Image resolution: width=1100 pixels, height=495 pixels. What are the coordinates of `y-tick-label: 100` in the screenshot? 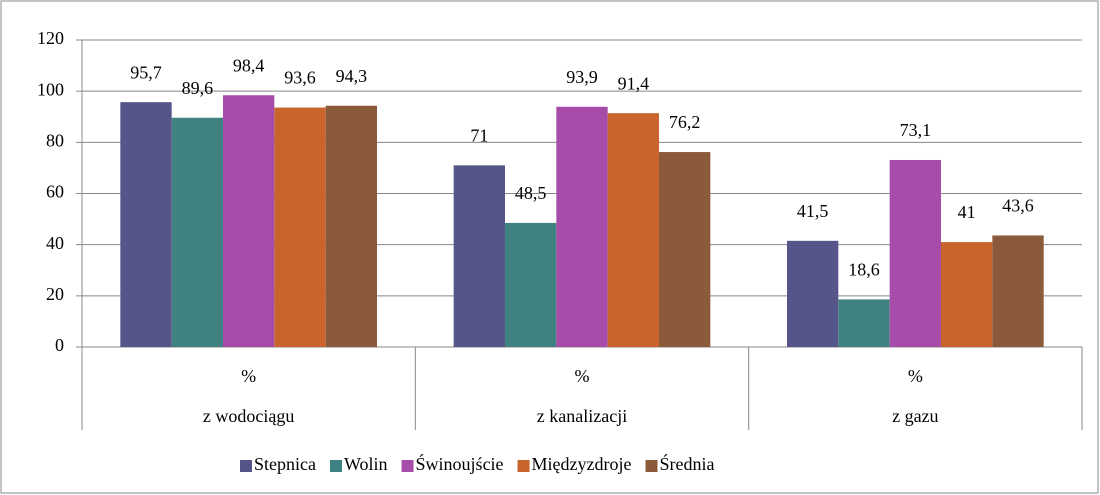 It's located at (50, 89).